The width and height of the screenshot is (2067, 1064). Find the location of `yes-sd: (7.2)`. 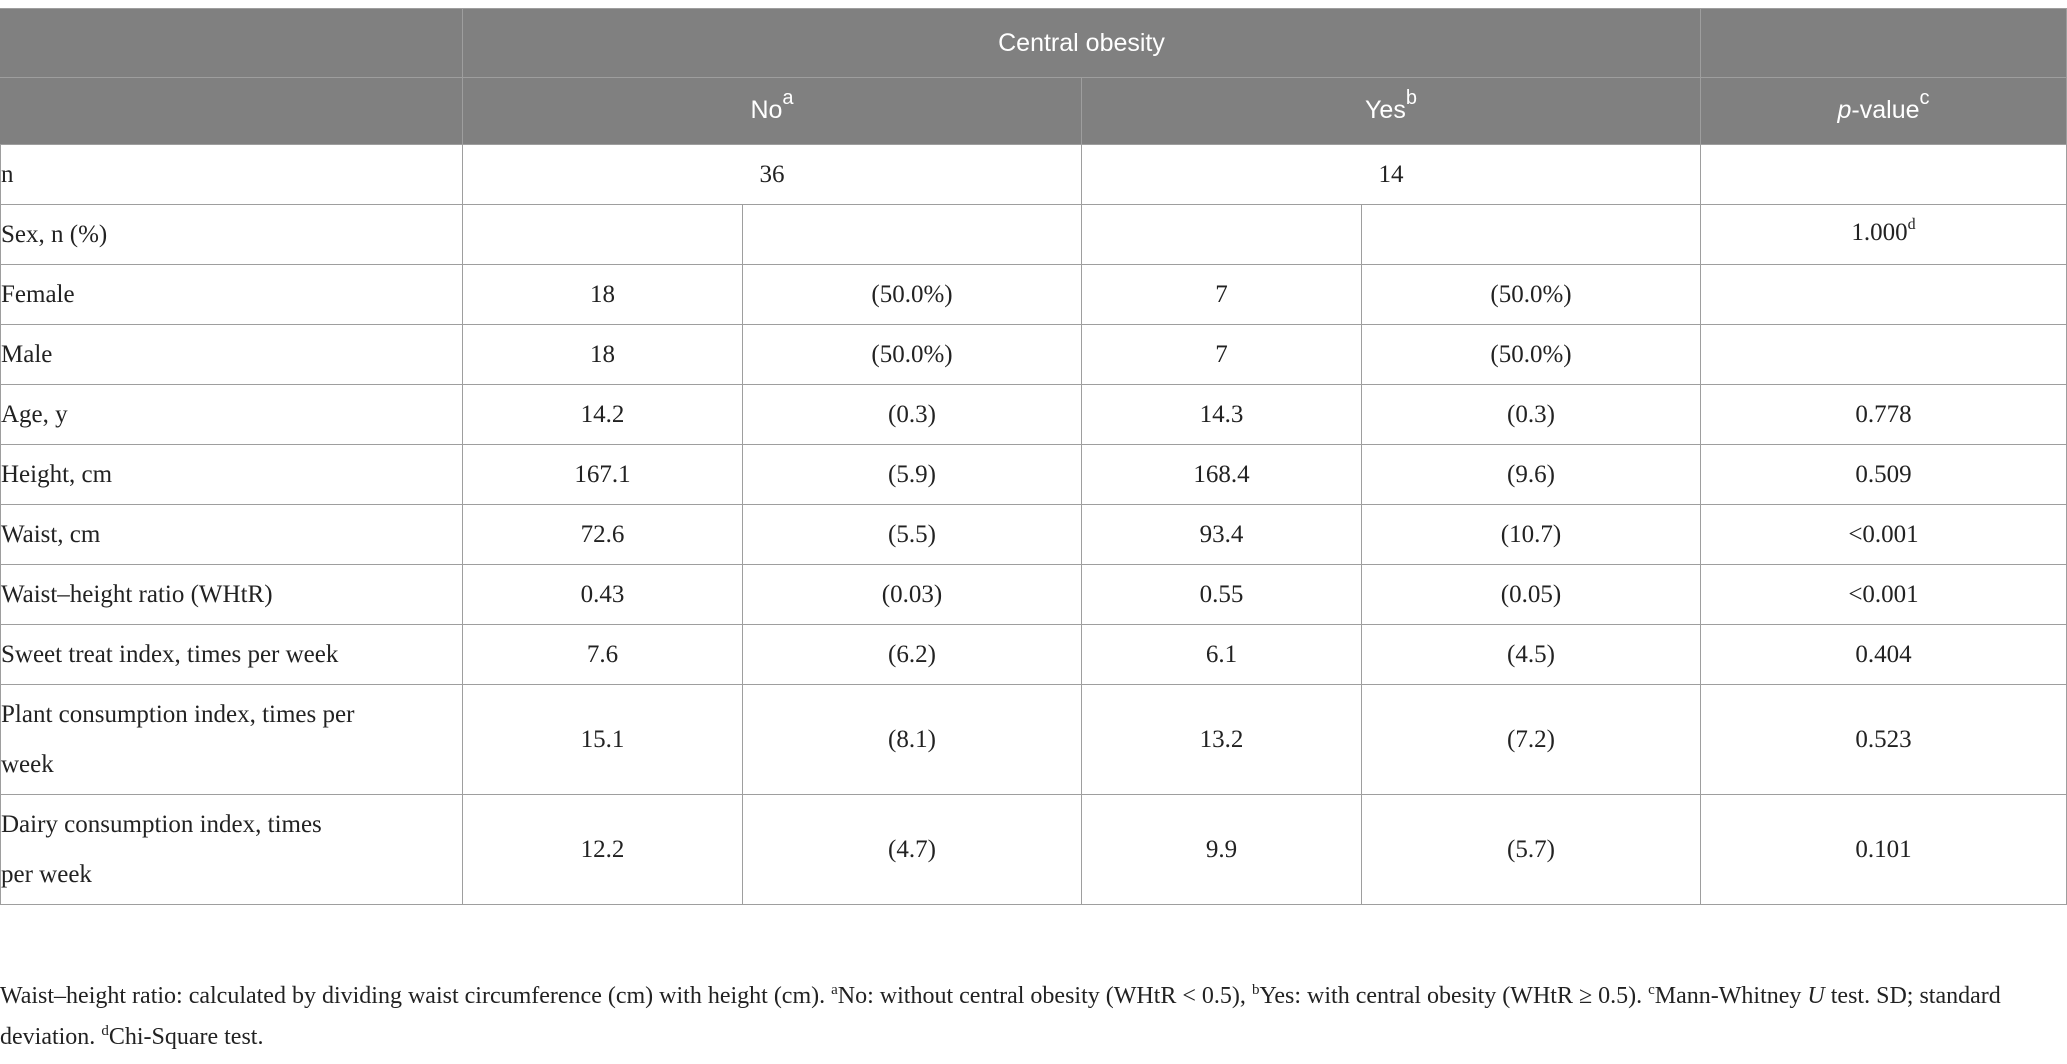

yes-sd: (7.2) is located at coordinates (1531, 739).